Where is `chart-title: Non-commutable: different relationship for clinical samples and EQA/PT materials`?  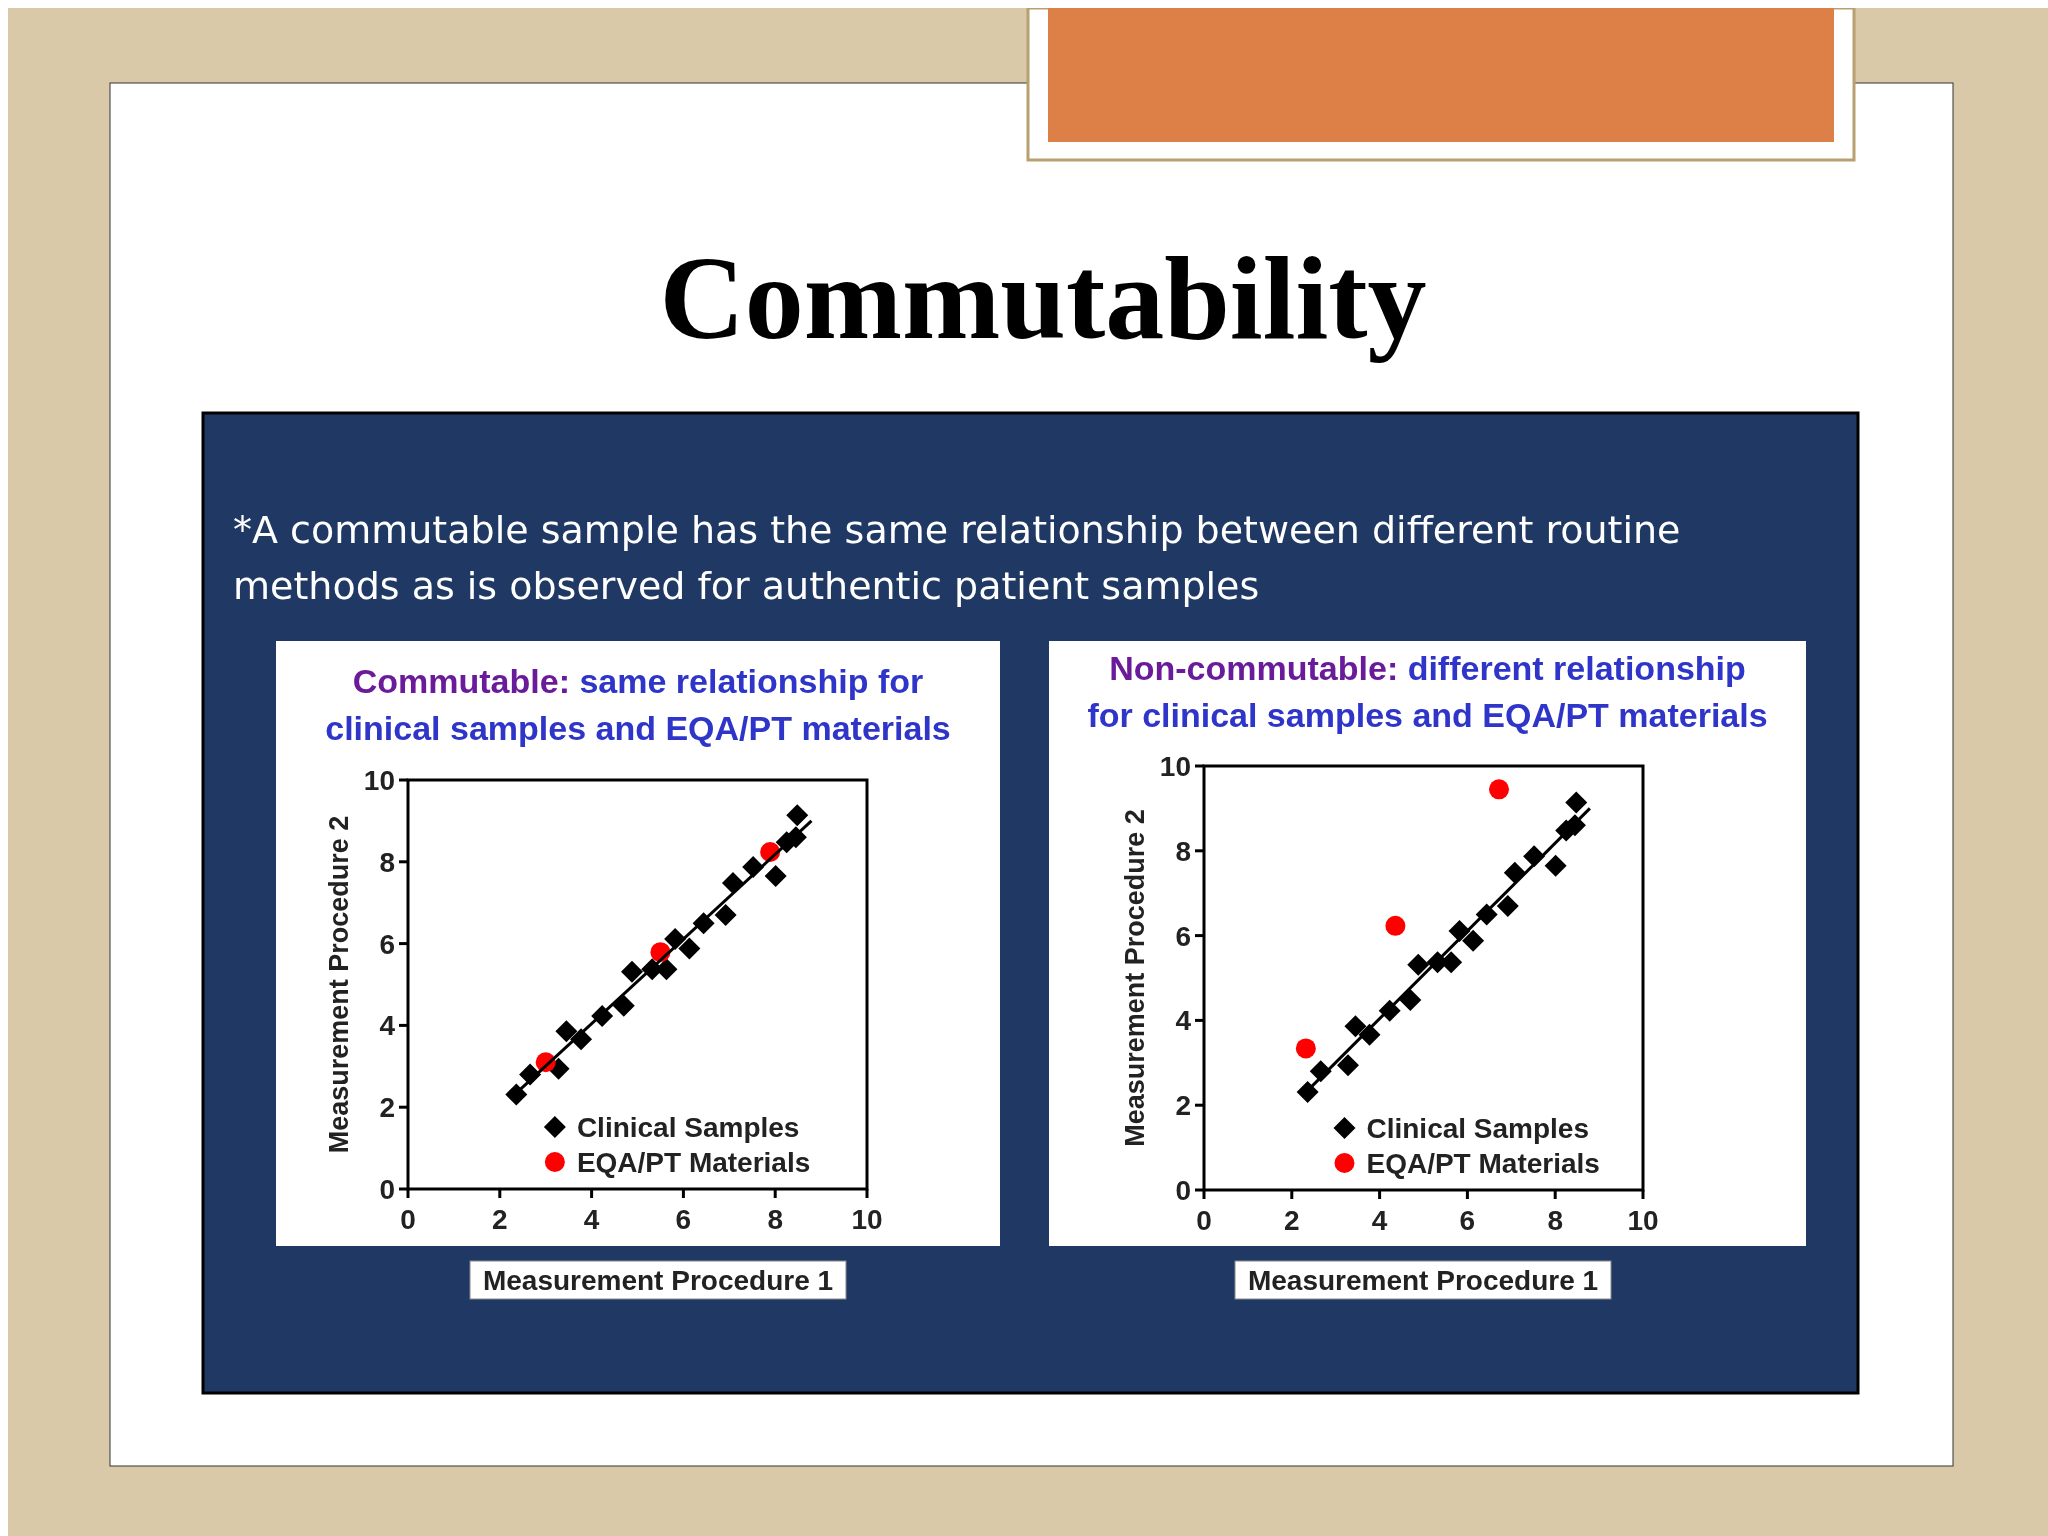
chart-title: Non-commutable: different relationship for clinical samples and EQA/PT materials is located at coordinates (1427, 691).